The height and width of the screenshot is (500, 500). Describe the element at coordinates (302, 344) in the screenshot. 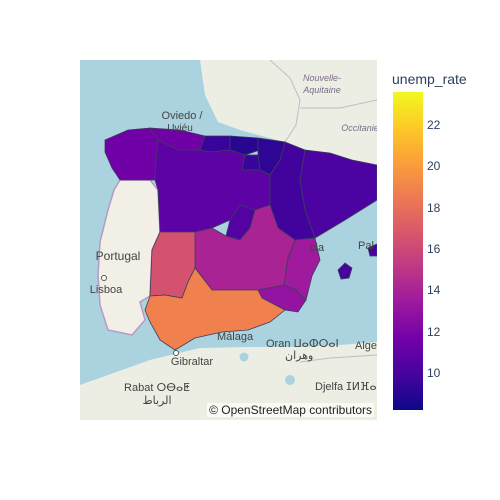

I see `label-oran: Oran ⵡⴰⵀⵔⴰⵏ` at that location.